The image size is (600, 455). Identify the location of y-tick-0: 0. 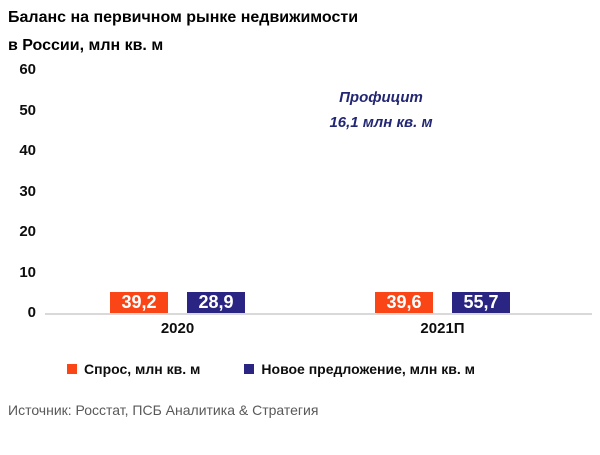
(31, 312).